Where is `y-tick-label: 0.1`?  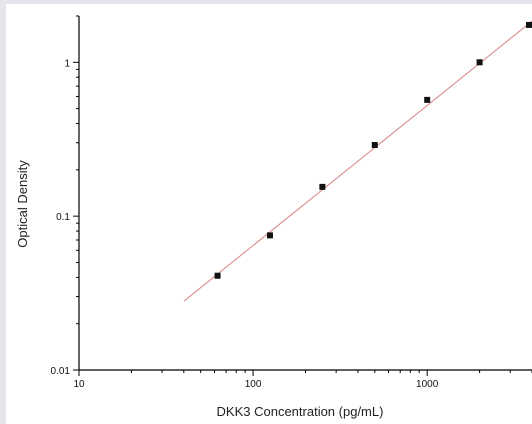
y-tick-label: 0.1 is located at coordinates (63, 217).